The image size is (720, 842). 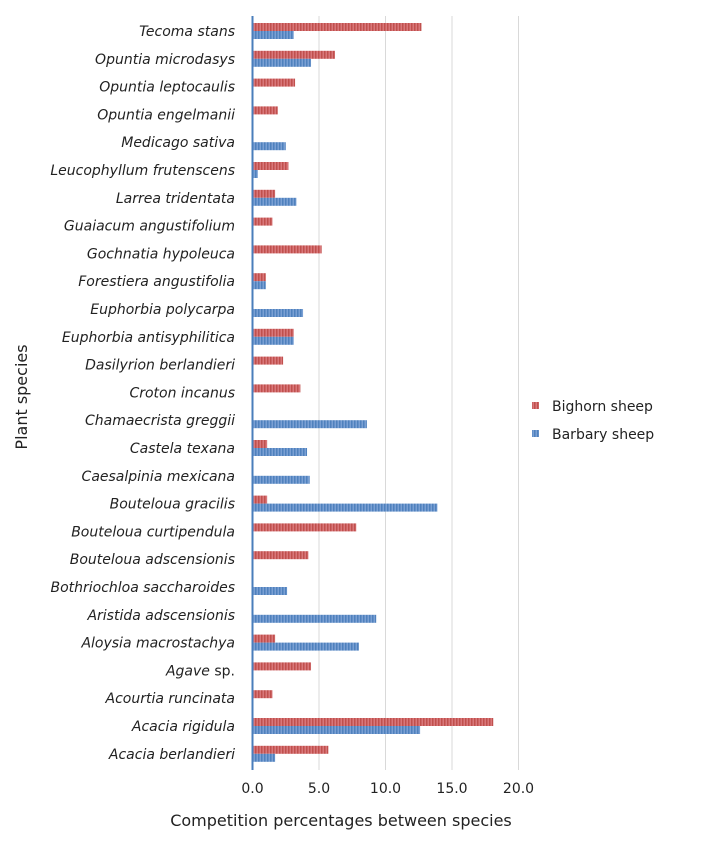 What do you see at coordinates (603, 435) in the screenshot?
I see `legend-label-barbary: Barbary sheep` at bounding box center [603, 435].